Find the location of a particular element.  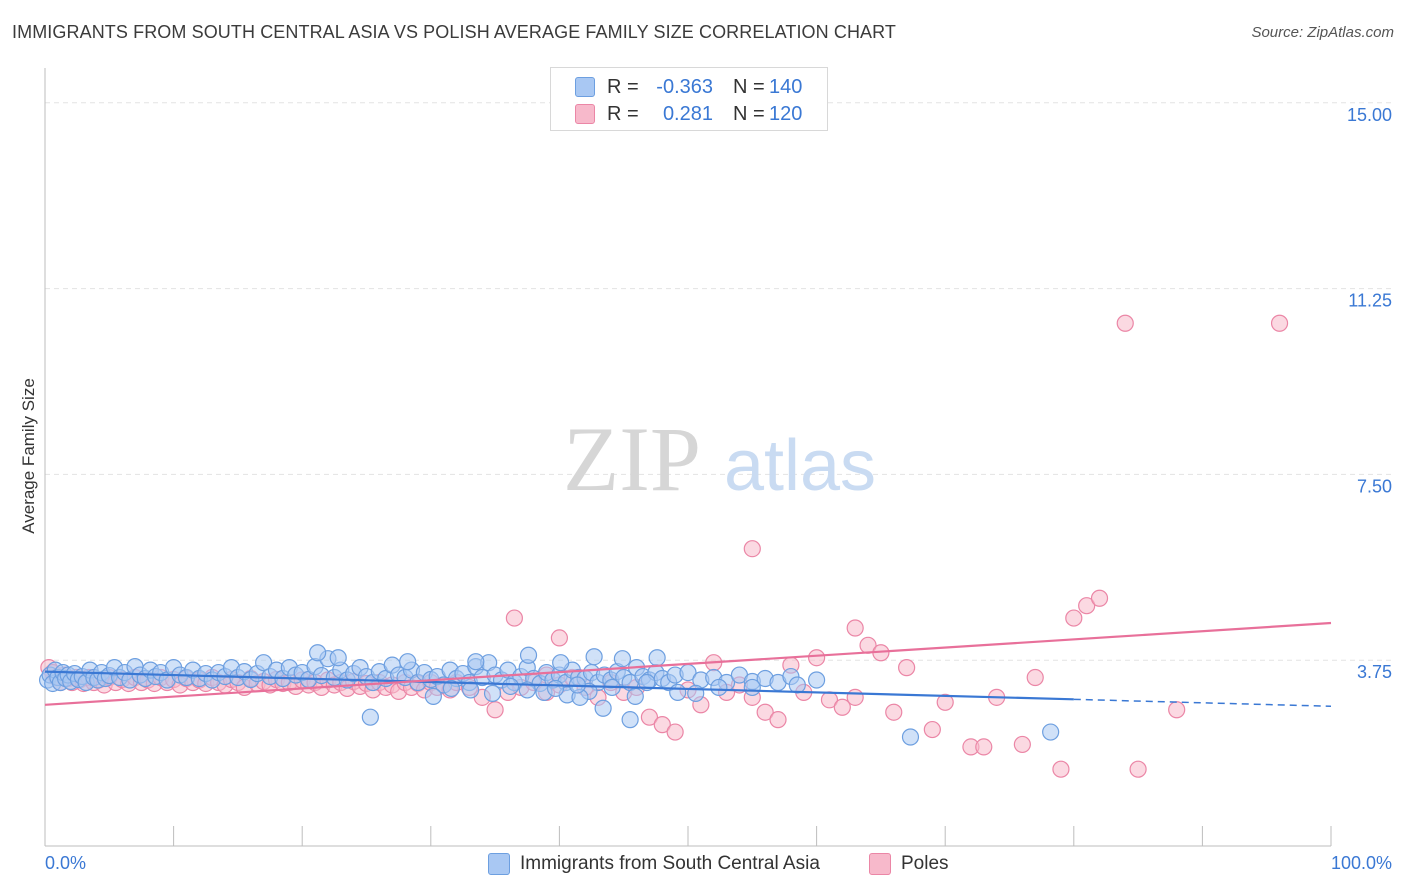

legend-swatch-blue is located at coordinates (585, 87).